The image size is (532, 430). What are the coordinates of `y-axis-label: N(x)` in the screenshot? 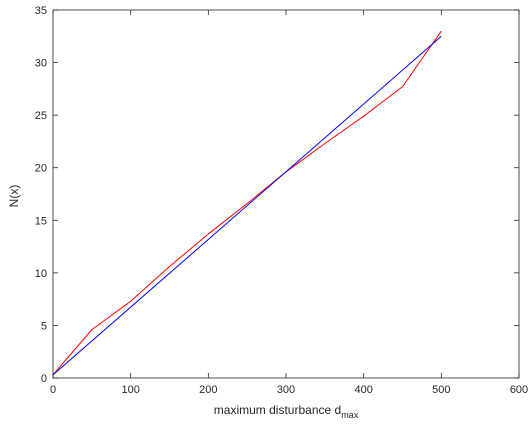 It's located at (14, 196).